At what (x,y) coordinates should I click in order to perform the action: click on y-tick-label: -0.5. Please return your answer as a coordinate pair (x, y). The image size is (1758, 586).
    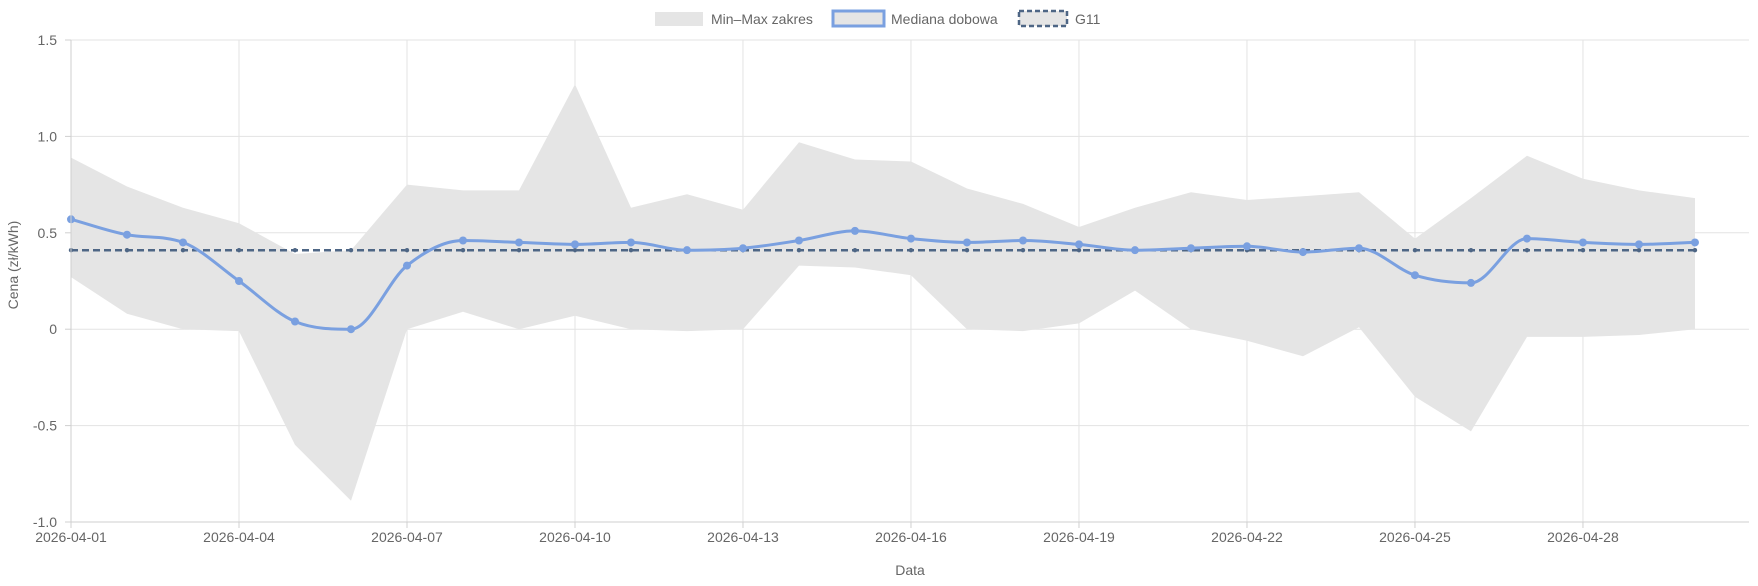
    Looking at the image, I should click on (45, 426).